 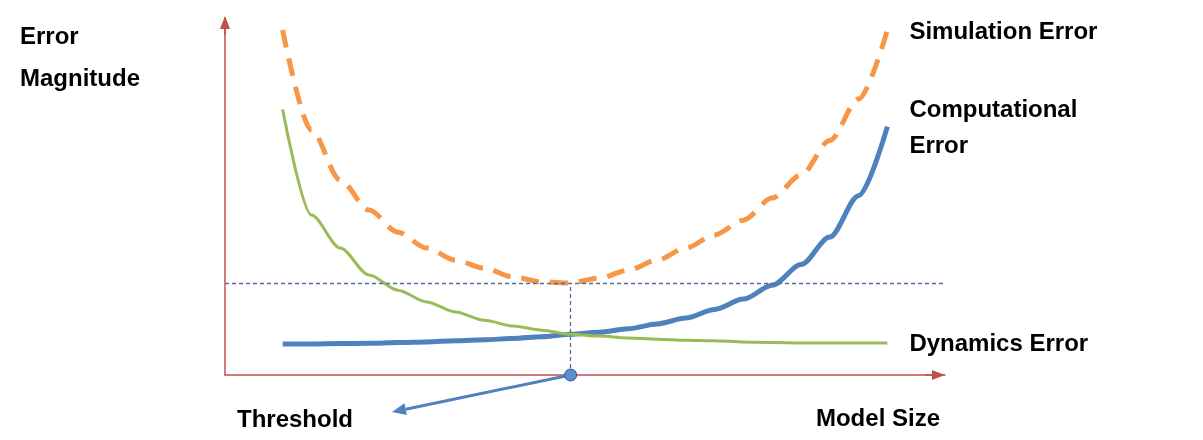 I want to click on series-label: Computational Error, so click(x=997, y=127).